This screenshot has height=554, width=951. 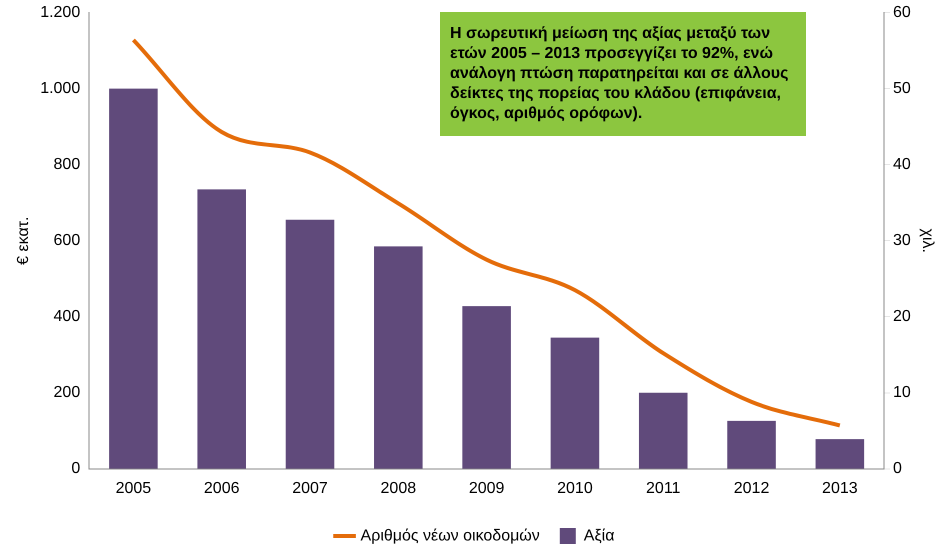 I want to click on y2-tick-label: 60, so click(x=902, y=13).